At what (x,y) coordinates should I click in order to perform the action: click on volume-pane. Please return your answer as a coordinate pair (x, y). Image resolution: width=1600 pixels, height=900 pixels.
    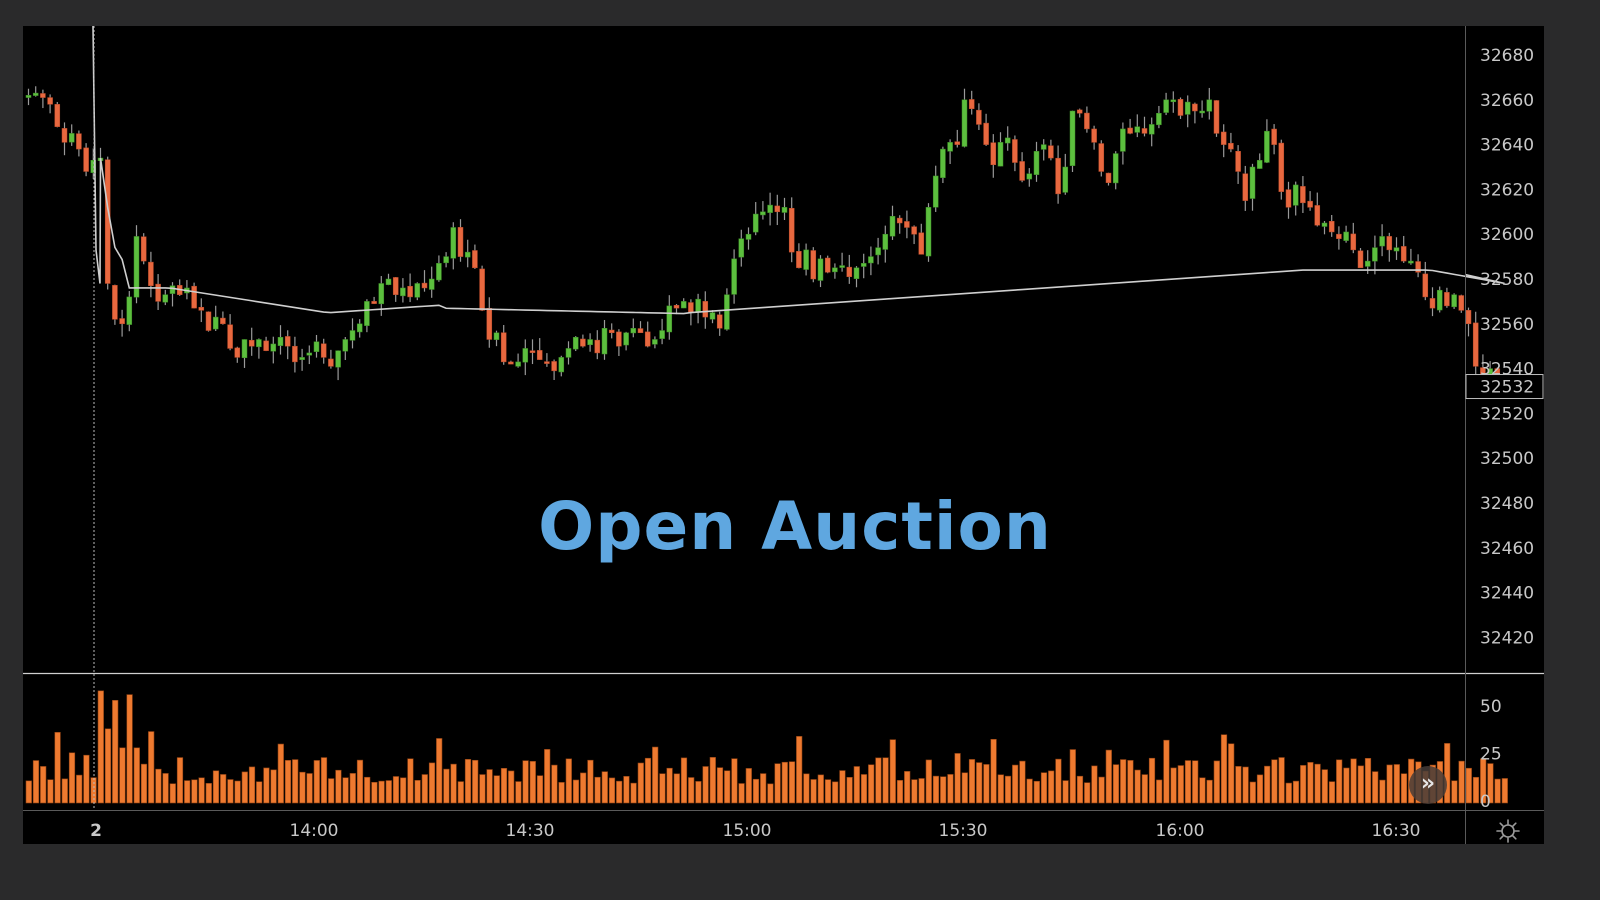
    Looking at the image, I should click on (766, 747).